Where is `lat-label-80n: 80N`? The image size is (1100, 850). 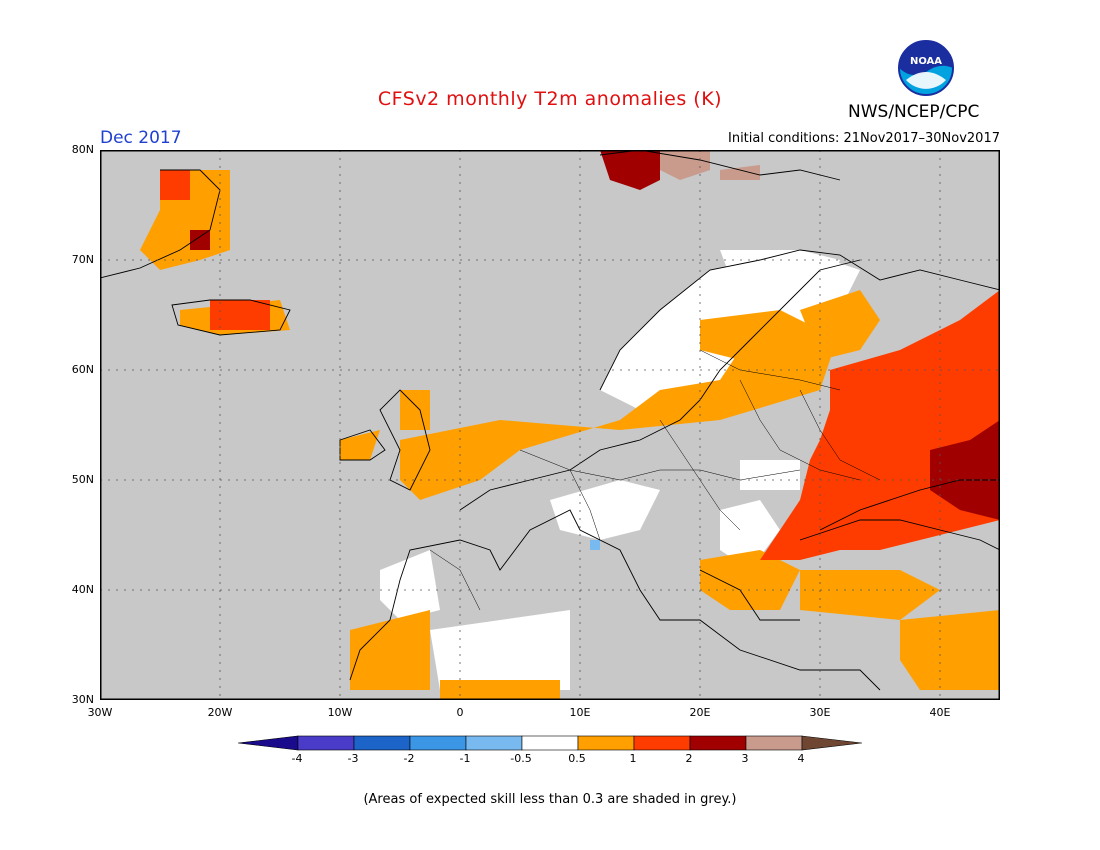 lat-label-80n: 80N is located at coordinates (82, 149).